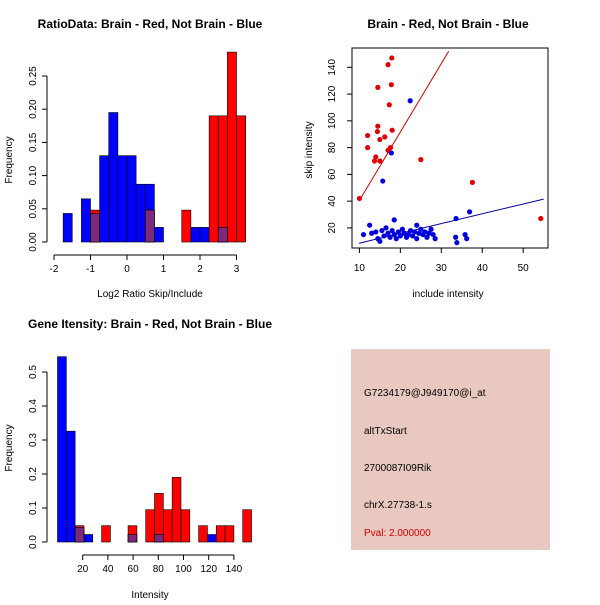 The height and width of the screenshot is (605, 600). I want to click on gene-y-tick-label: 0.1, so click(33, 508).